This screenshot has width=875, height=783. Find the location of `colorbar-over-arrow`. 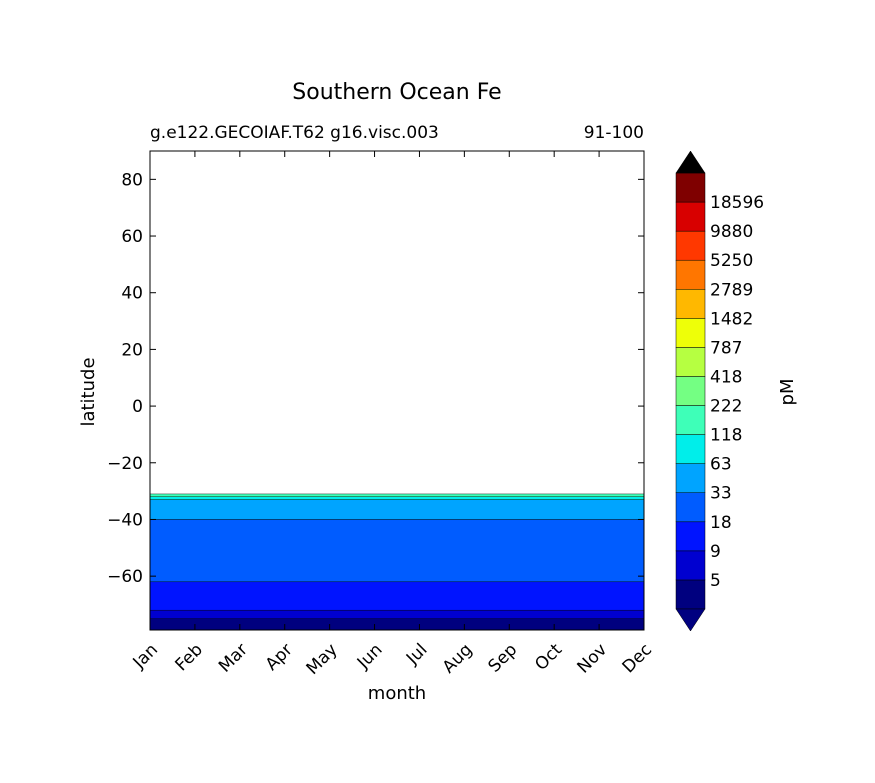

colorbar-over-arrow is located at coordinates (690, 162).